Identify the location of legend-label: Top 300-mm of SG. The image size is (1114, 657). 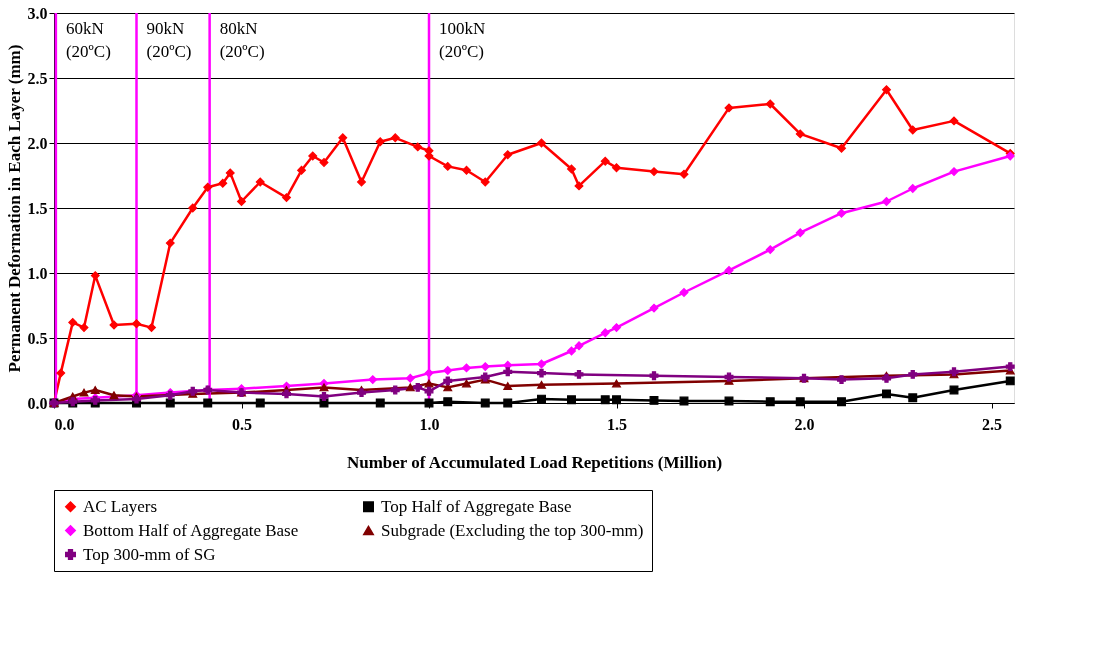
(149, 554).